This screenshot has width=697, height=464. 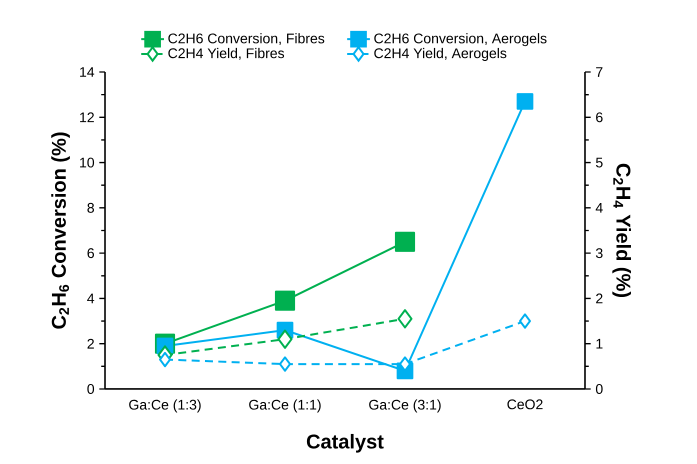 What do you see at coordinates (285, 405) in the screenshot?
I see `x-tick-label: Ga:Ce (1:1)` at bounding box center [285, 405].